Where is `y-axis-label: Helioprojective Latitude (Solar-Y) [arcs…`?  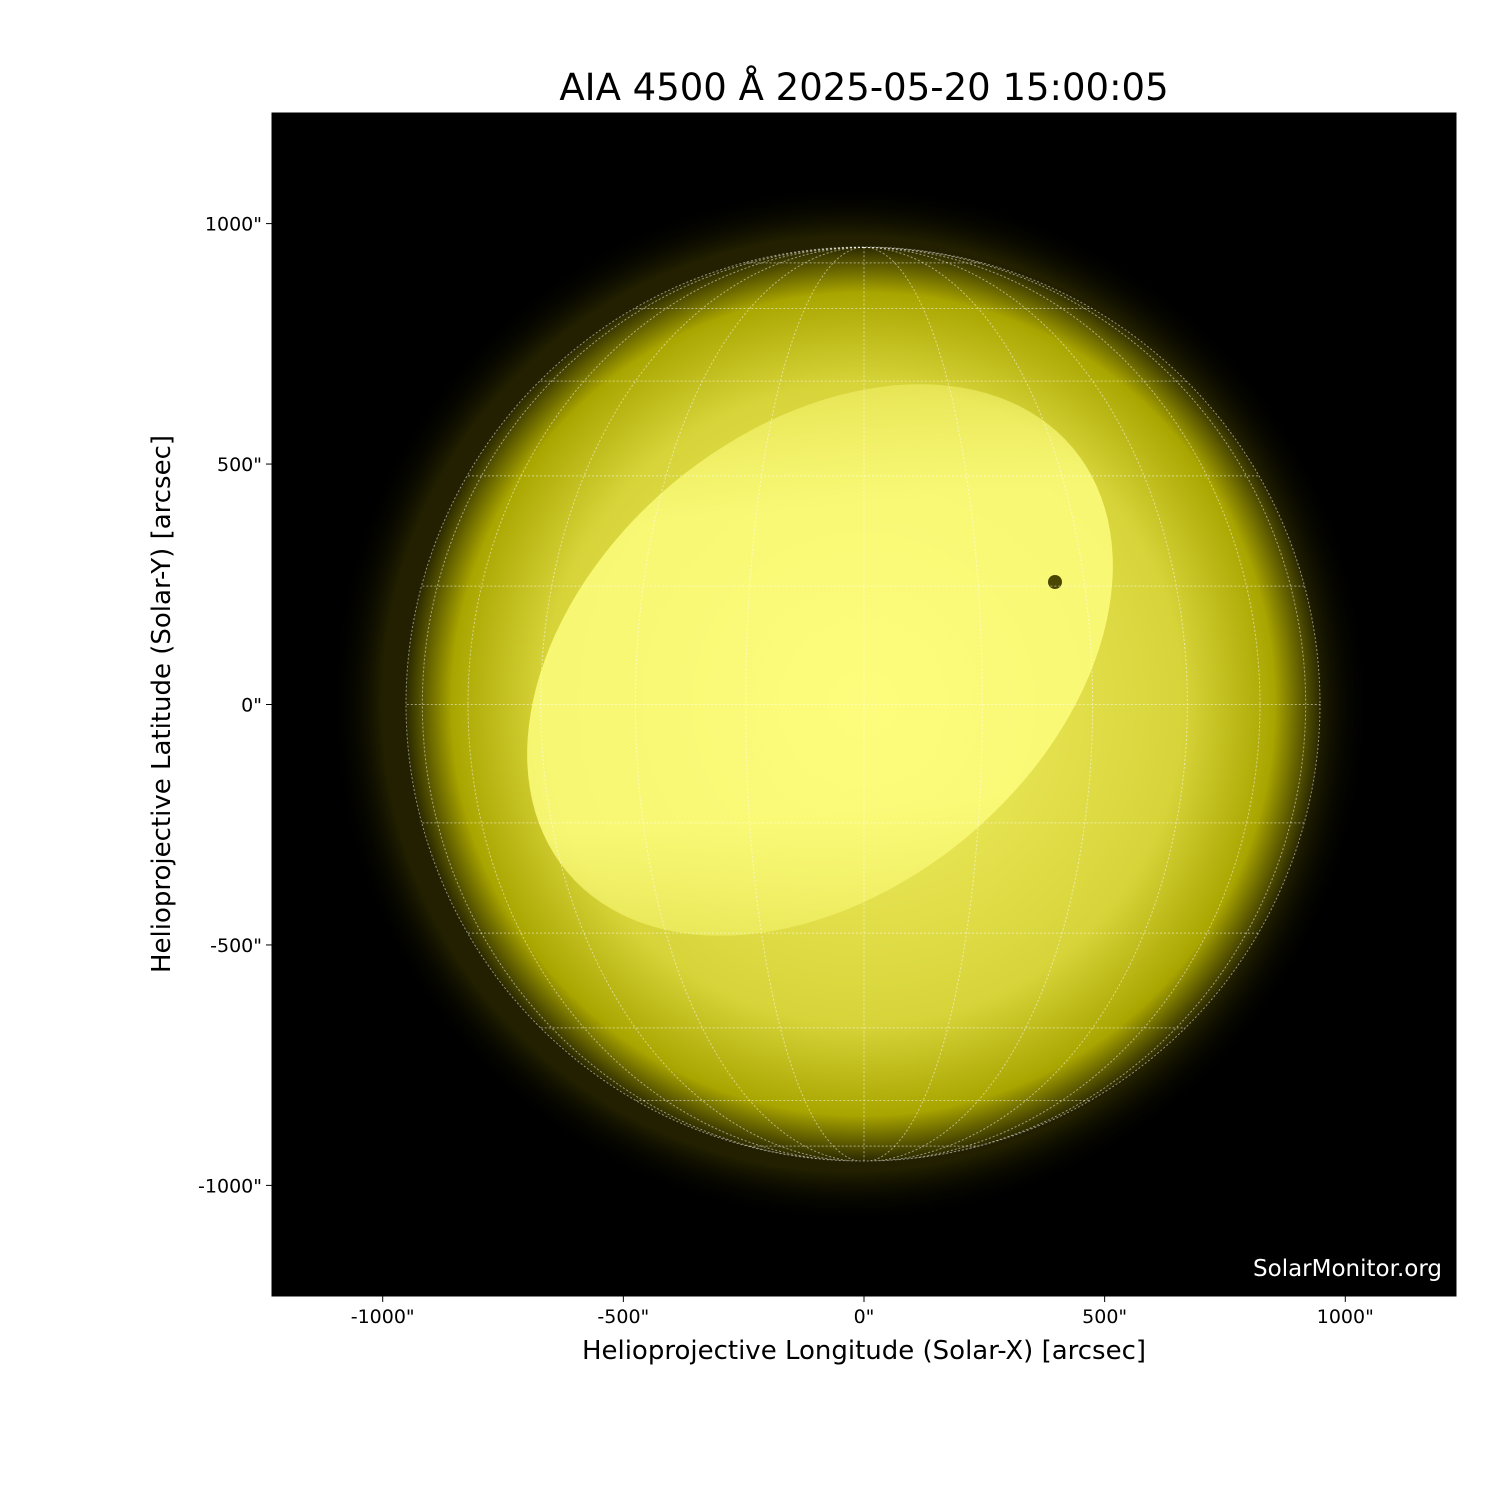 y-axis-label: Helioprojective Latitude (Solar-Y) [arcs… is located at coordinates (162, 704).